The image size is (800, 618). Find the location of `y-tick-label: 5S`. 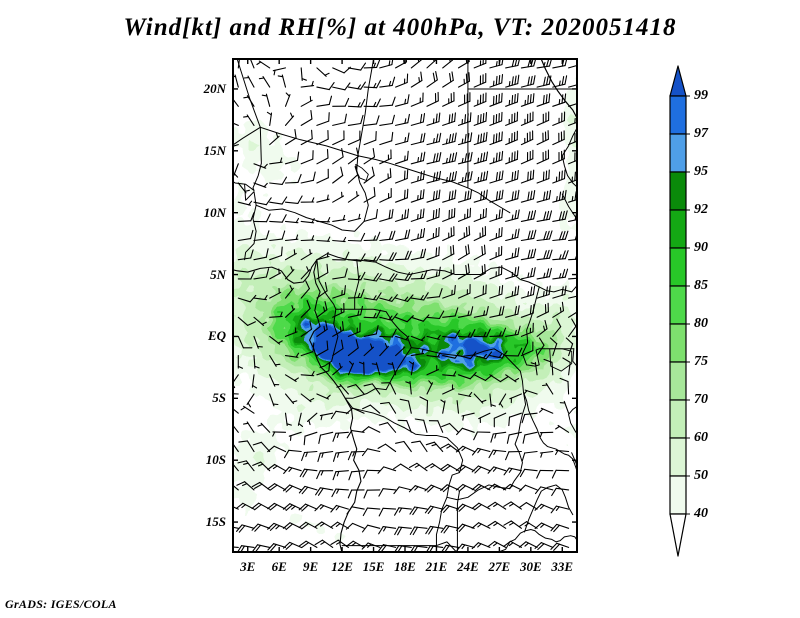

y-tick-label: 5S is located at coordinates (219, 398).